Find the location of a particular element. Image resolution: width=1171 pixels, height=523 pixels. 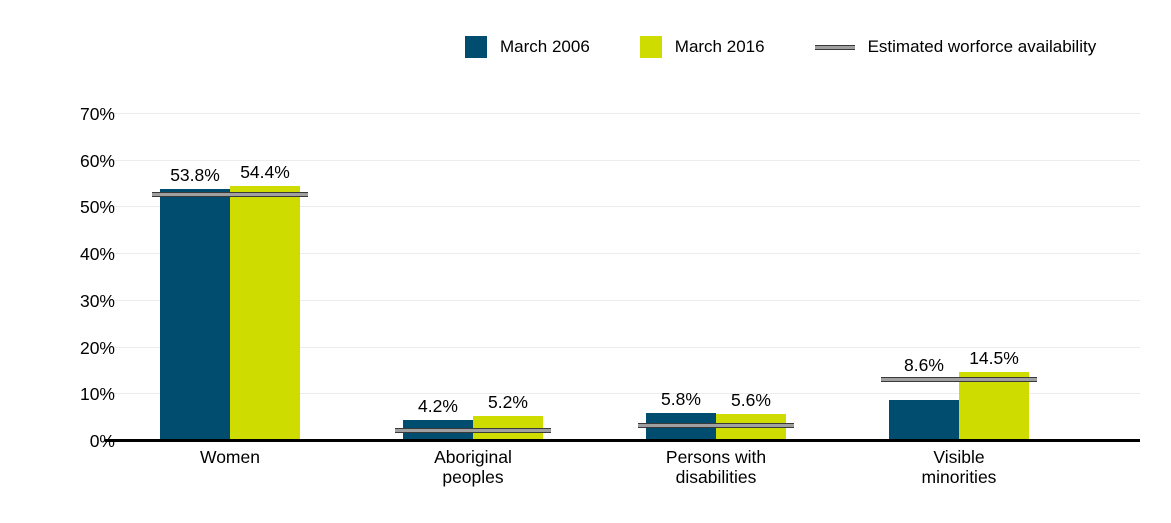

category-label-women: Women is located at coordinates (230, 457).